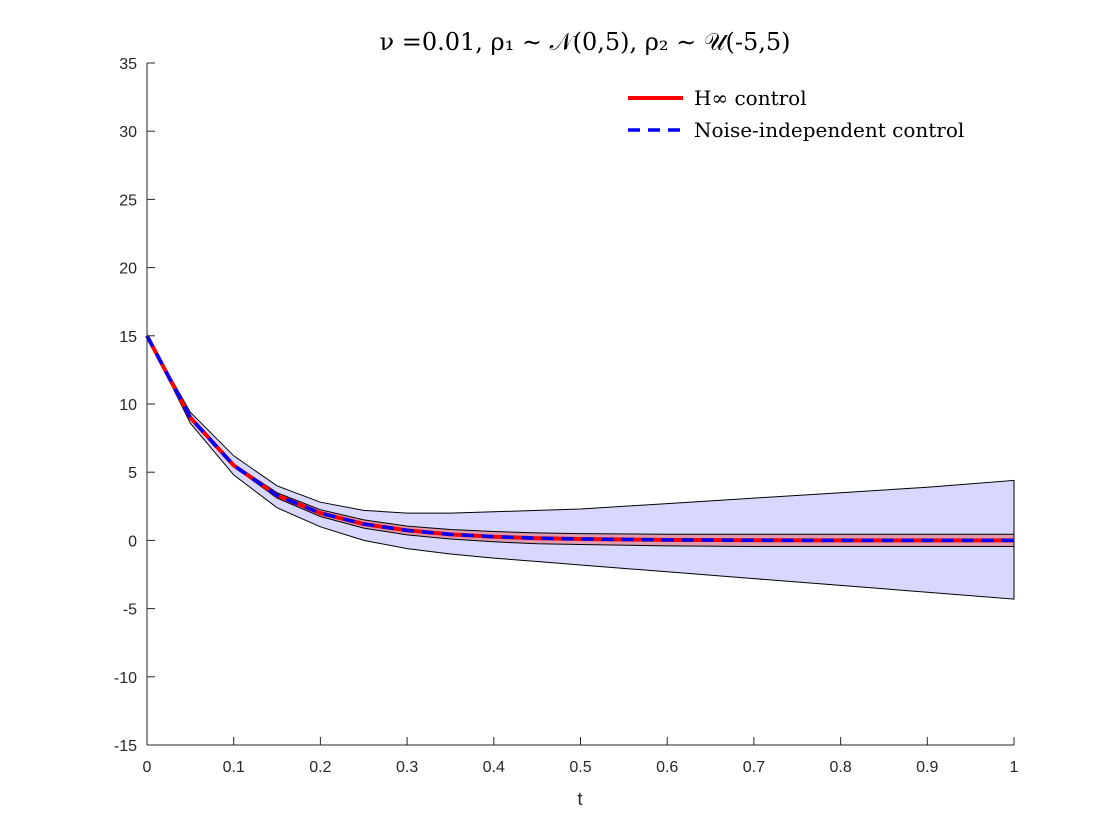 The image size is (1120, 840). I want to click on x-tick-label: 0.9, so click(927, 767).